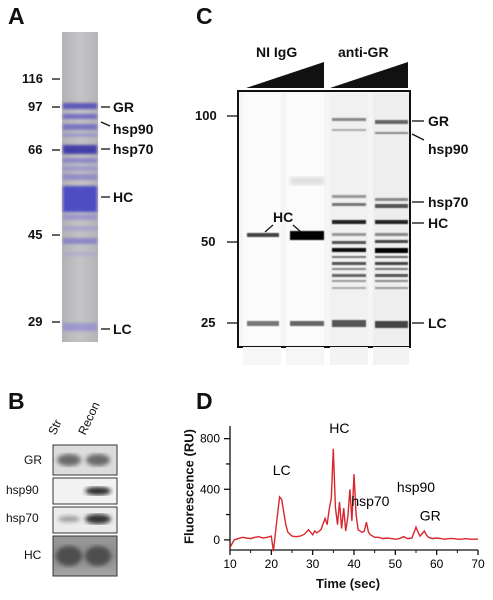 This screenshot has height=600, width=493. What do you see at coordinates (438, 223) in the screenshot?
I see `c-band-label-hc: HC` at bounding box center [438, 223].